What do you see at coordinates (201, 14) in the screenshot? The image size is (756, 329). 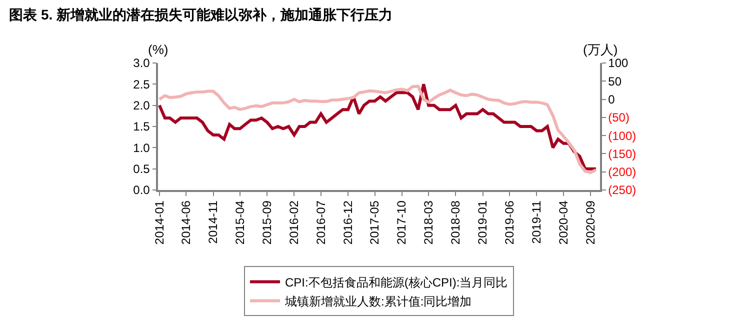 I see `chart-title: 图表 5. 新增就业的潜在损失可能难以弥补，施加通胀下行压力` at bounding box center [201, 14].